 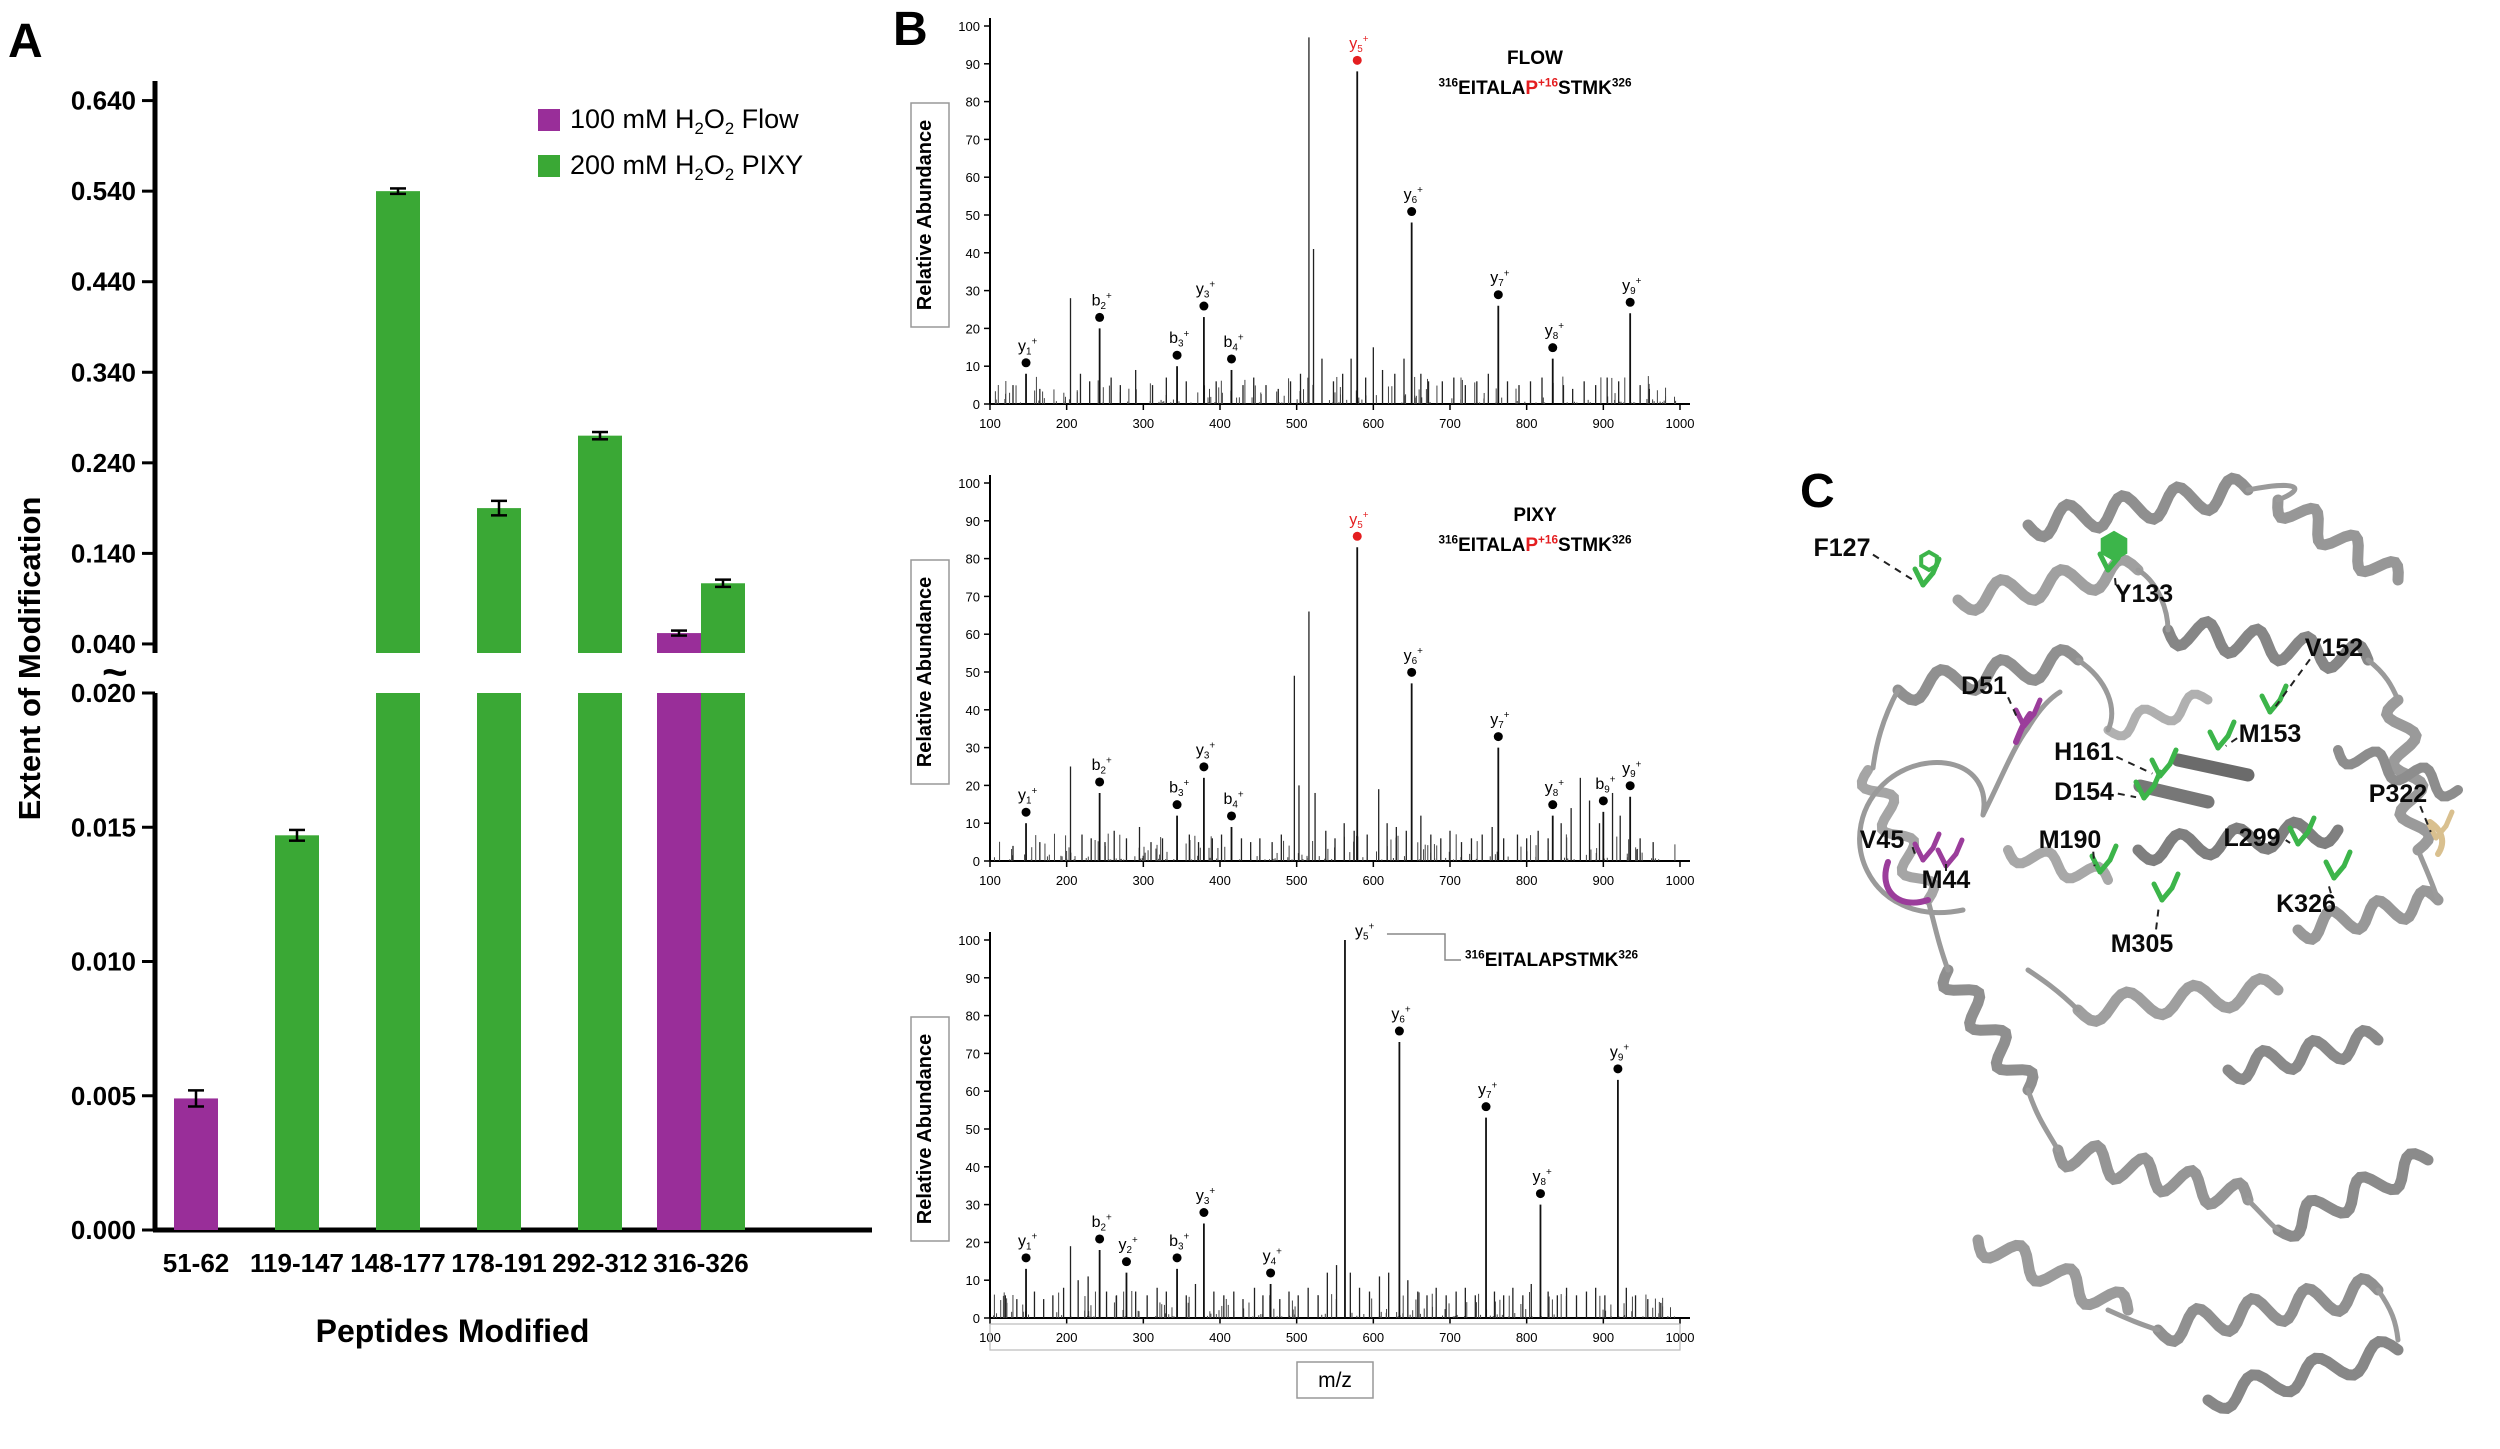 What do you see at coordinates (925, 215) in the screenshot?
I see `spectrum-ylabel: Relative Abundance` at bounding box center [925, 215].